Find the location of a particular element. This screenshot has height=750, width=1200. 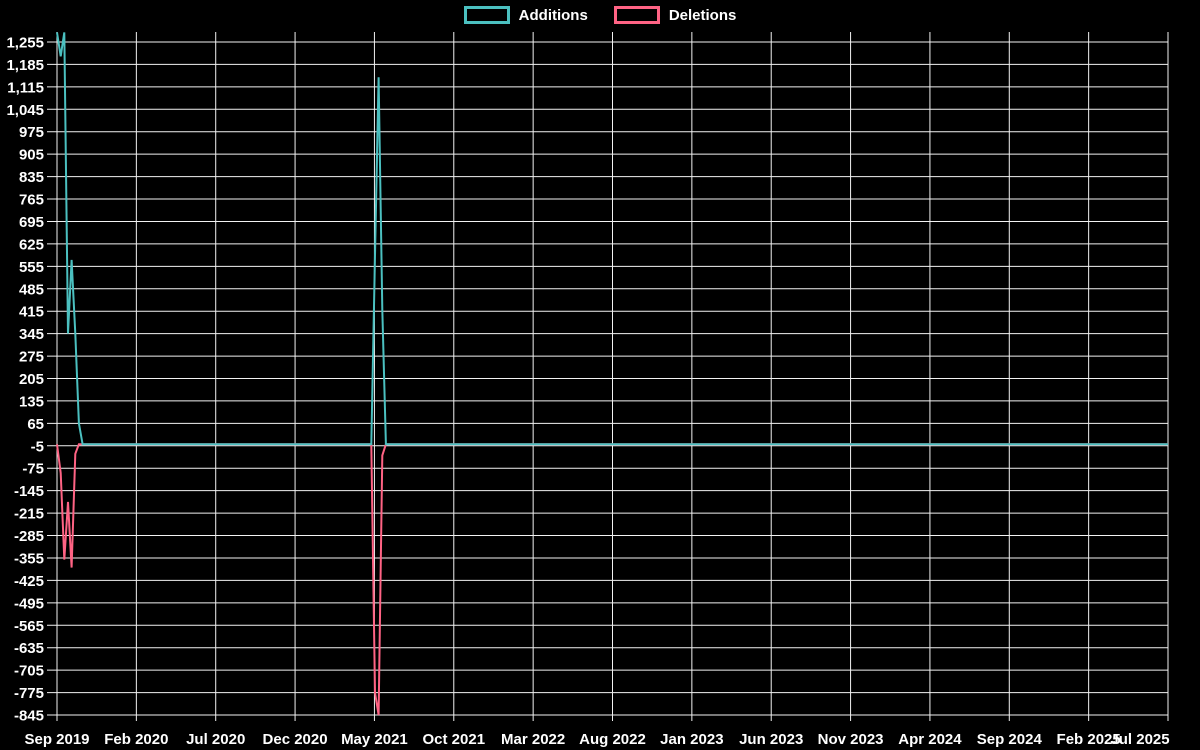

y-tick-label: -285 is located at coordinates (29, 536).